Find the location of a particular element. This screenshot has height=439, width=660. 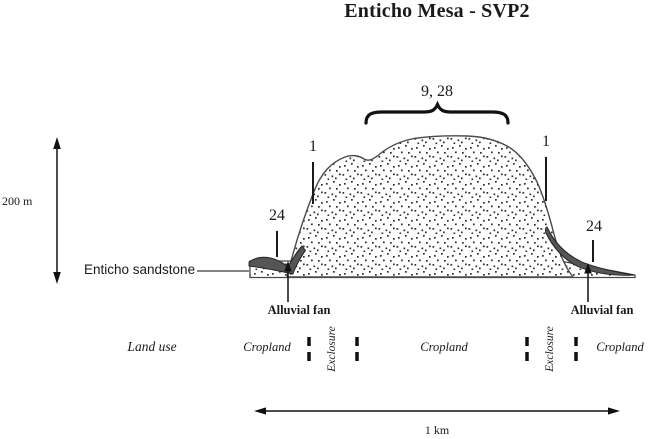

alluvial-fan-right-shape is located at coordinates (590, 251).